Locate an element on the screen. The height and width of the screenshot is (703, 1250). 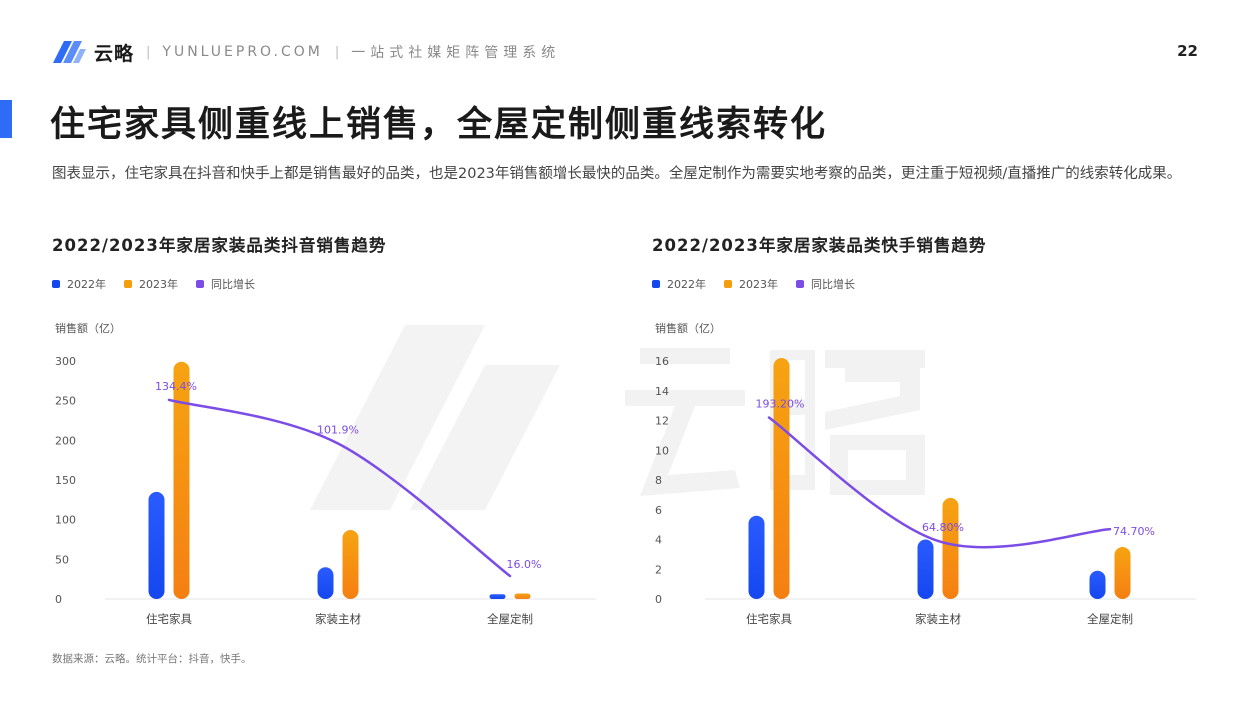
brand-slogan: 一站式社媒矩阵管理系统 is located at coordinates (456, 53).